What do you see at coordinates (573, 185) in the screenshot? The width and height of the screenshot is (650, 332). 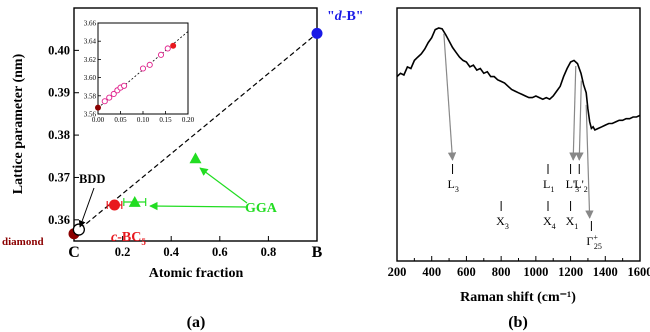 I see `phonon-label: L'3` at bounding box center [573, 185].